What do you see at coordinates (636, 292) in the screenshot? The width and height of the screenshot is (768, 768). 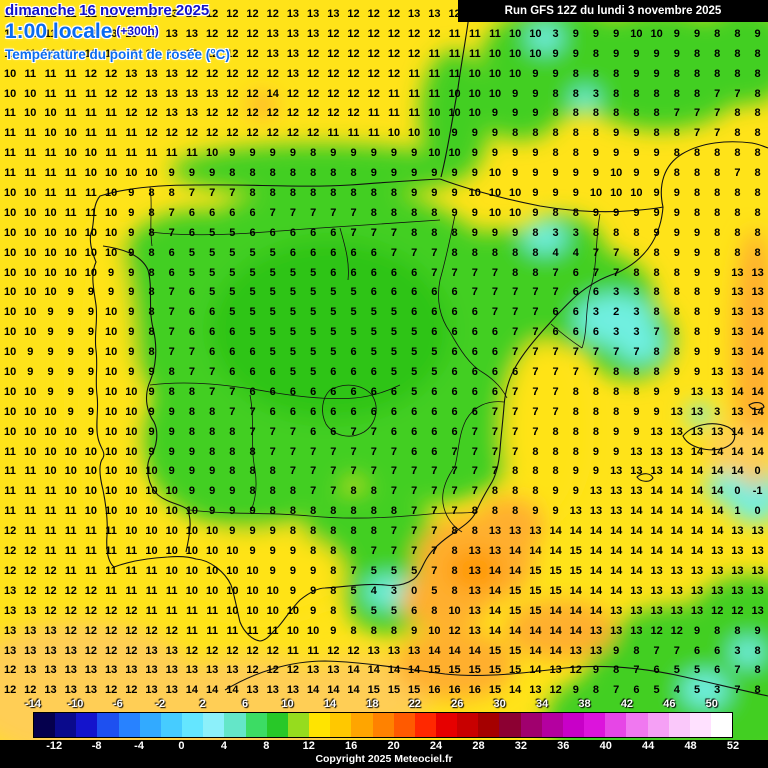 I see `grid-value: 3` at bounding box center [636, 292].